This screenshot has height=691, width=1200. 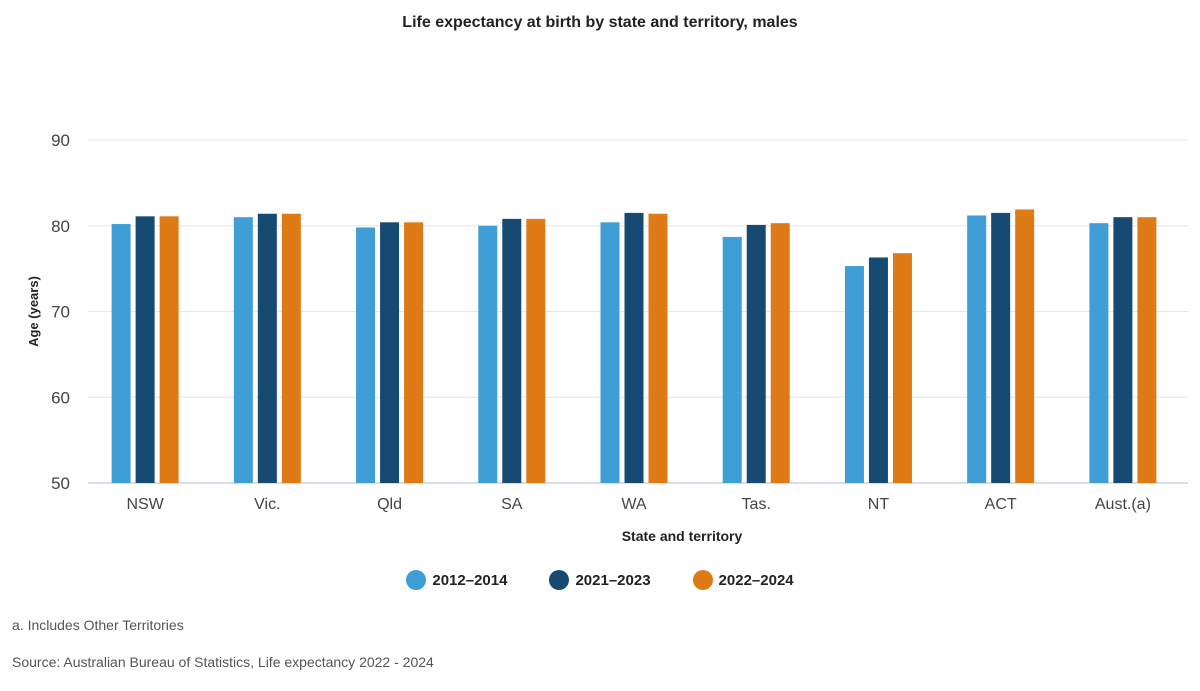 I want to click on y-tick-label: 80, so click(x=60, y=226).